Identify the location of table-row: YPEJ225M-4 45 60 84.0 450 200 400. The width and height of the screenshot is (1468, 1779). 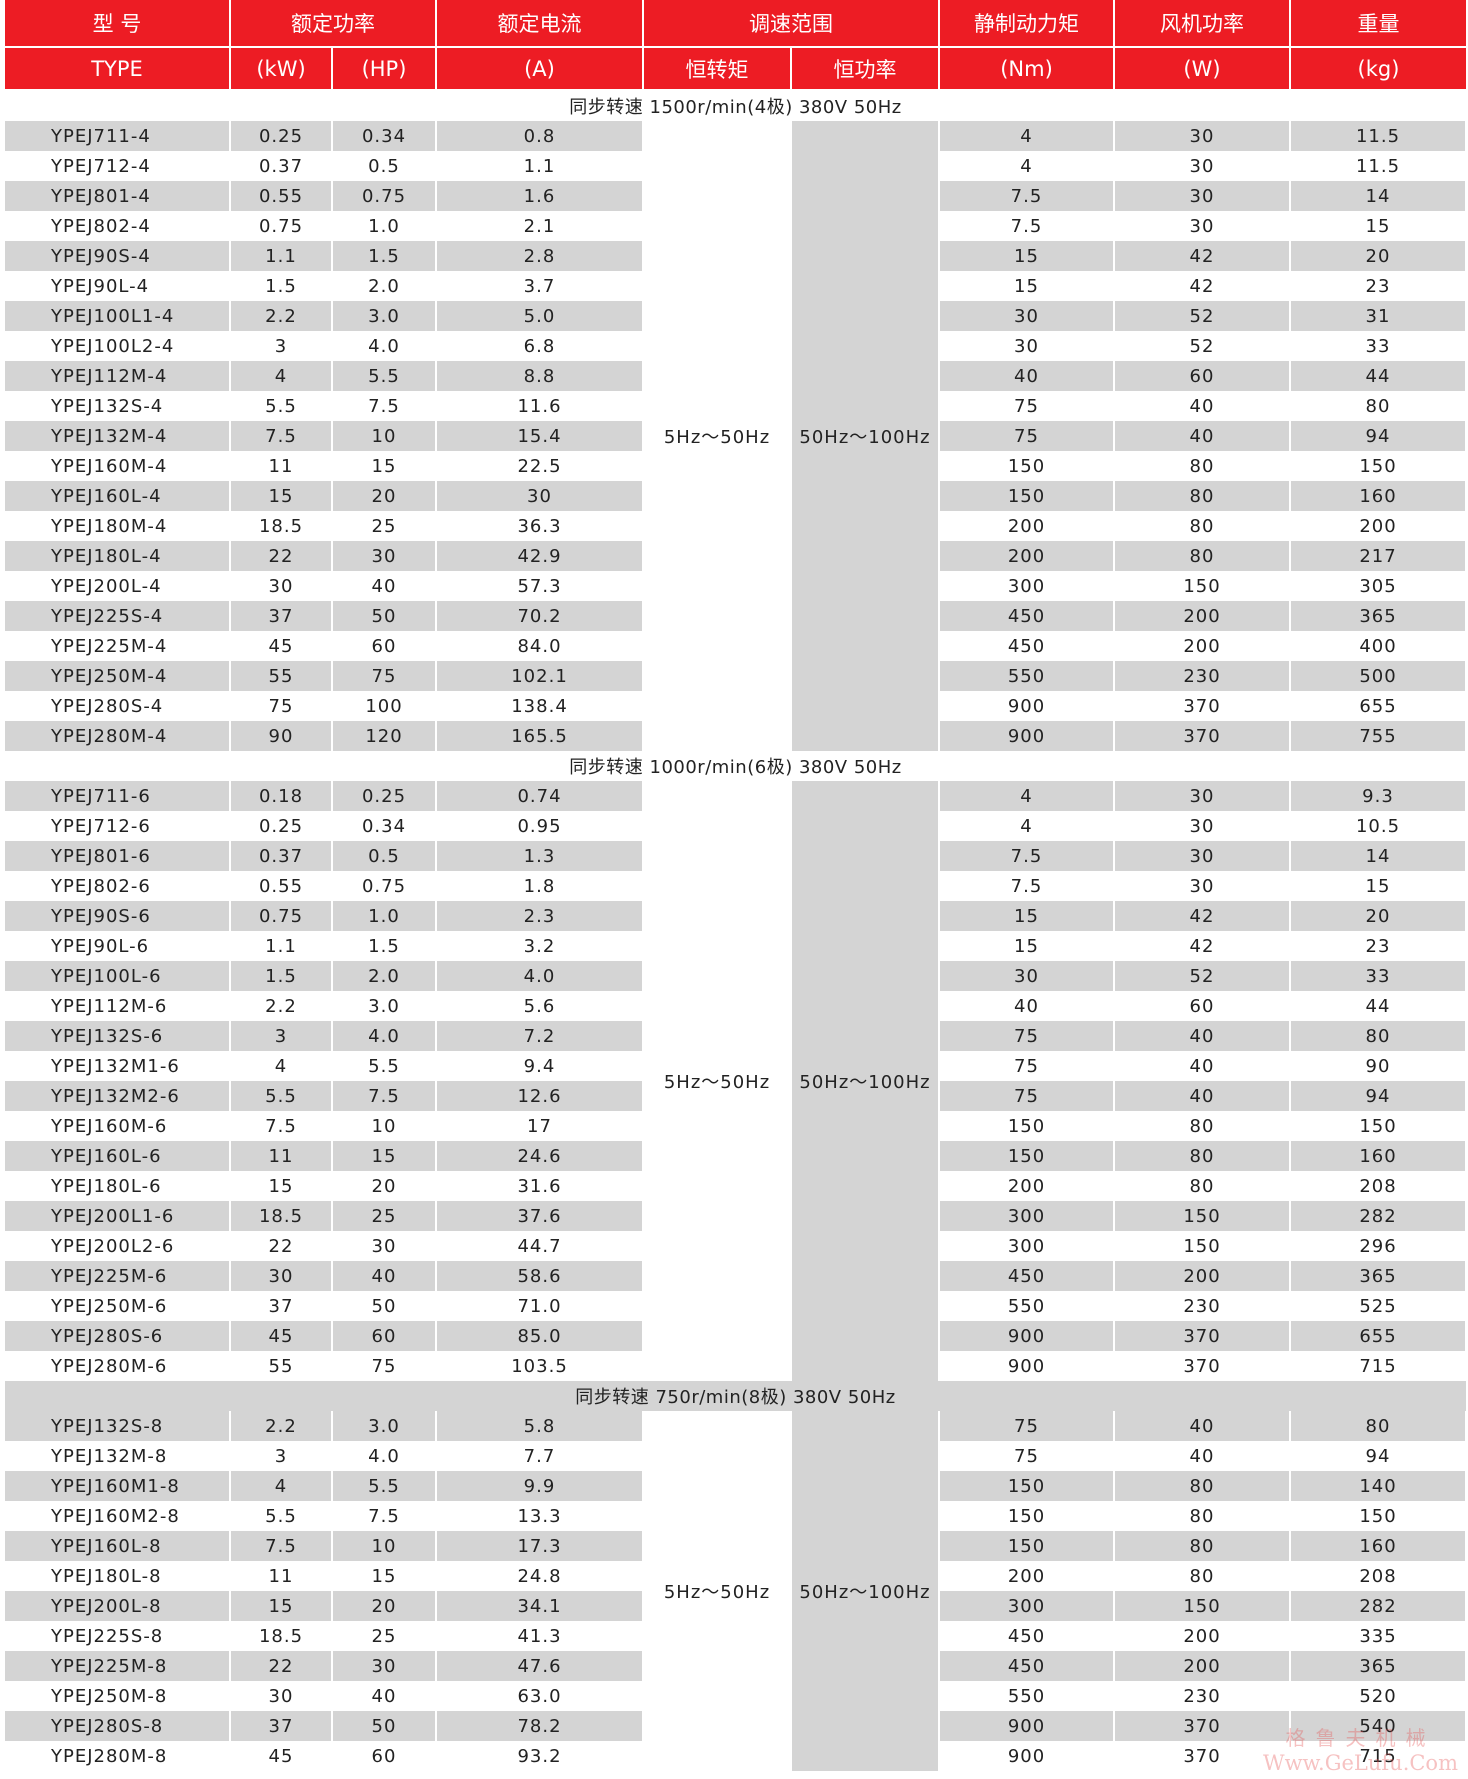
(736, 646).